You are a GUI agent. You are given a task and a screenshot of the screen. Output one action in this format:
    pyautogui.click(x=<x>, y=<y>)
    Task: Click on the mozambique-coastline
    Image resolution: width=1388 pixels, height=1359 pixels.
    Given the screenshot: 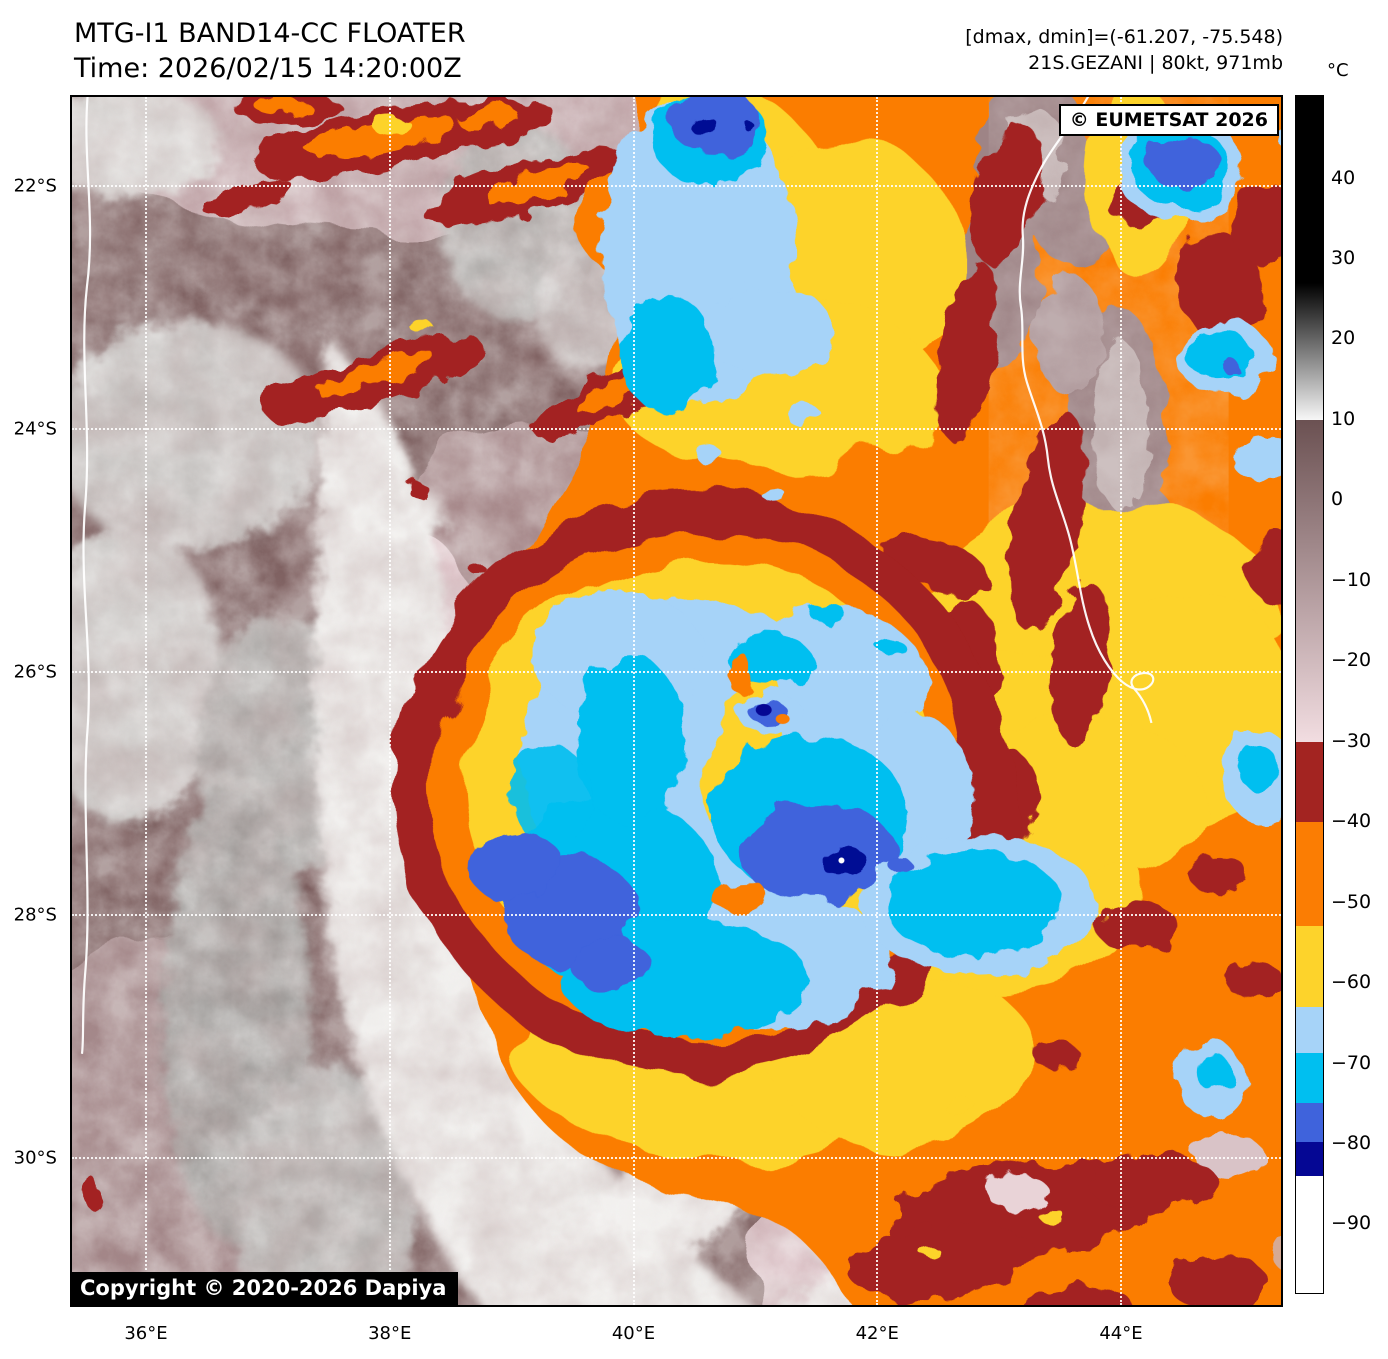 What is the action you would take?
    pyautogui.click(x=86, y=575)
    